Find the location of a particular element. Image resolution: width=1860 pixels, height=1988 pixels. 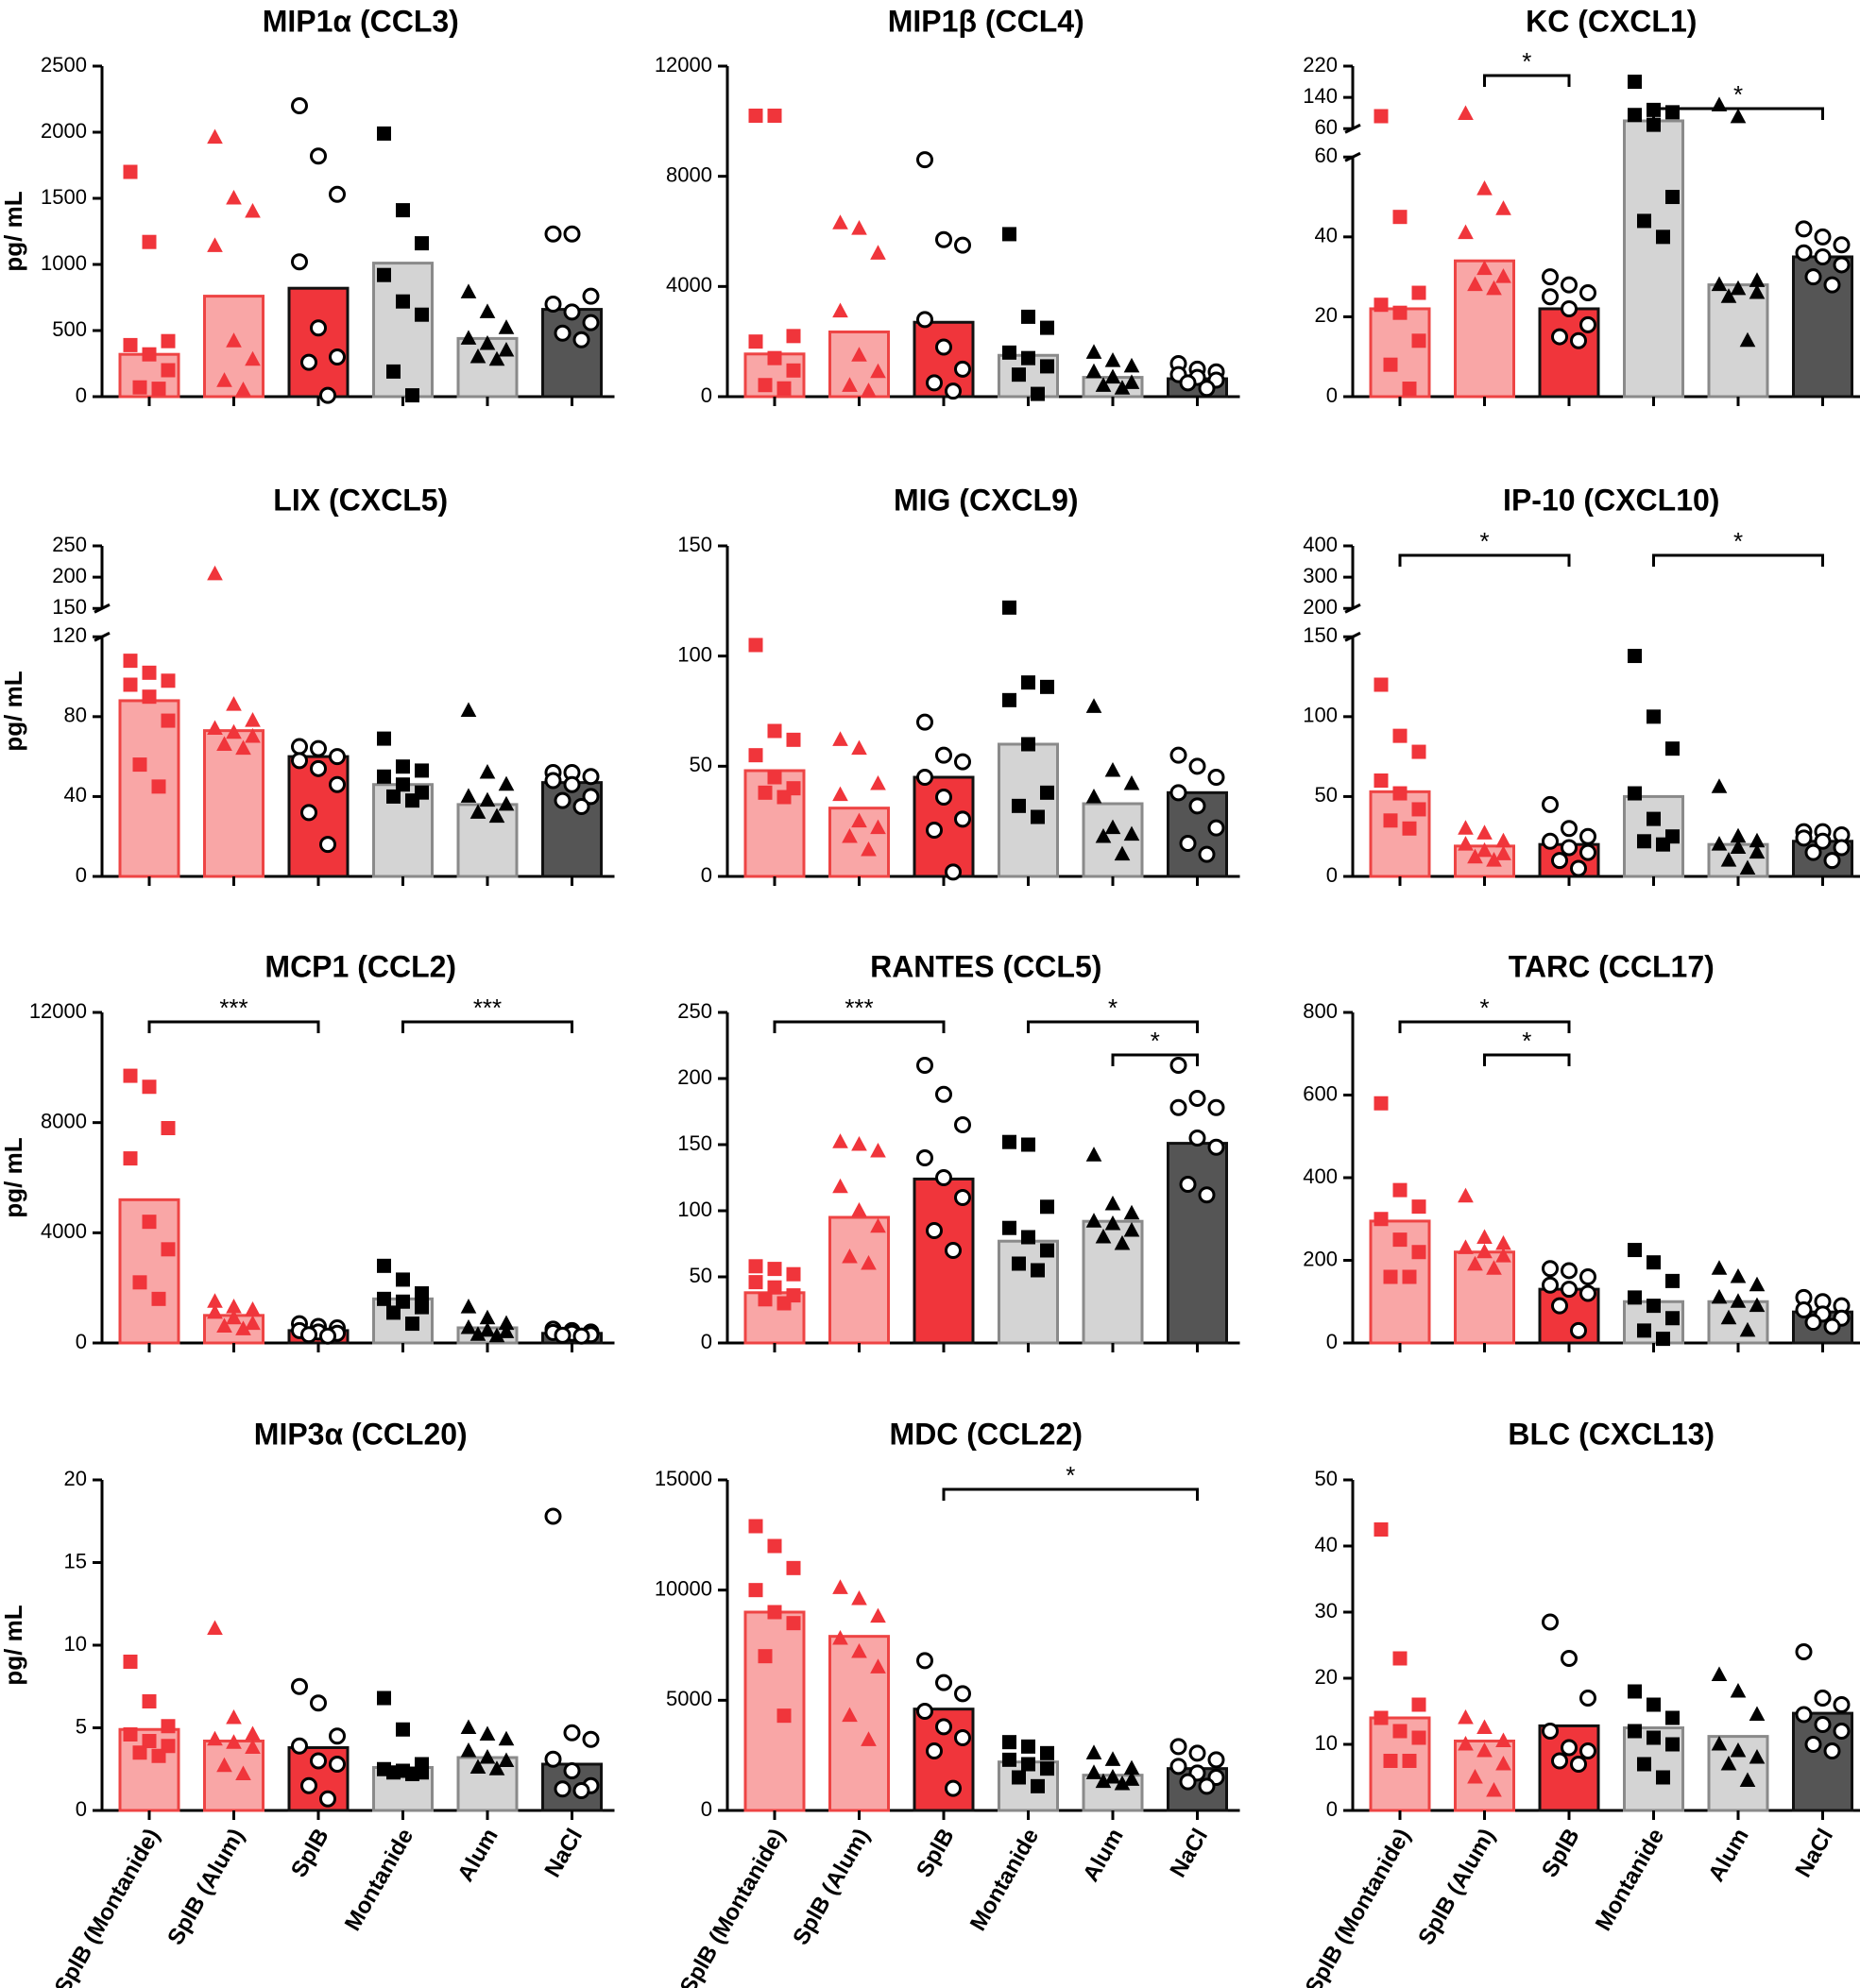

y-tick-label: 5 is located at coordinates (81, 1726).